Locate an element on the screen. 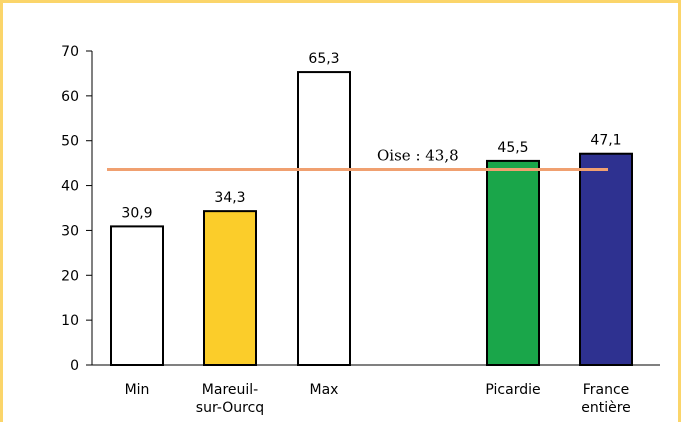 Image resolution: width=681 pixels, height=422 pixels. category-label: Mareuil- is located at coordinates (230, 390).